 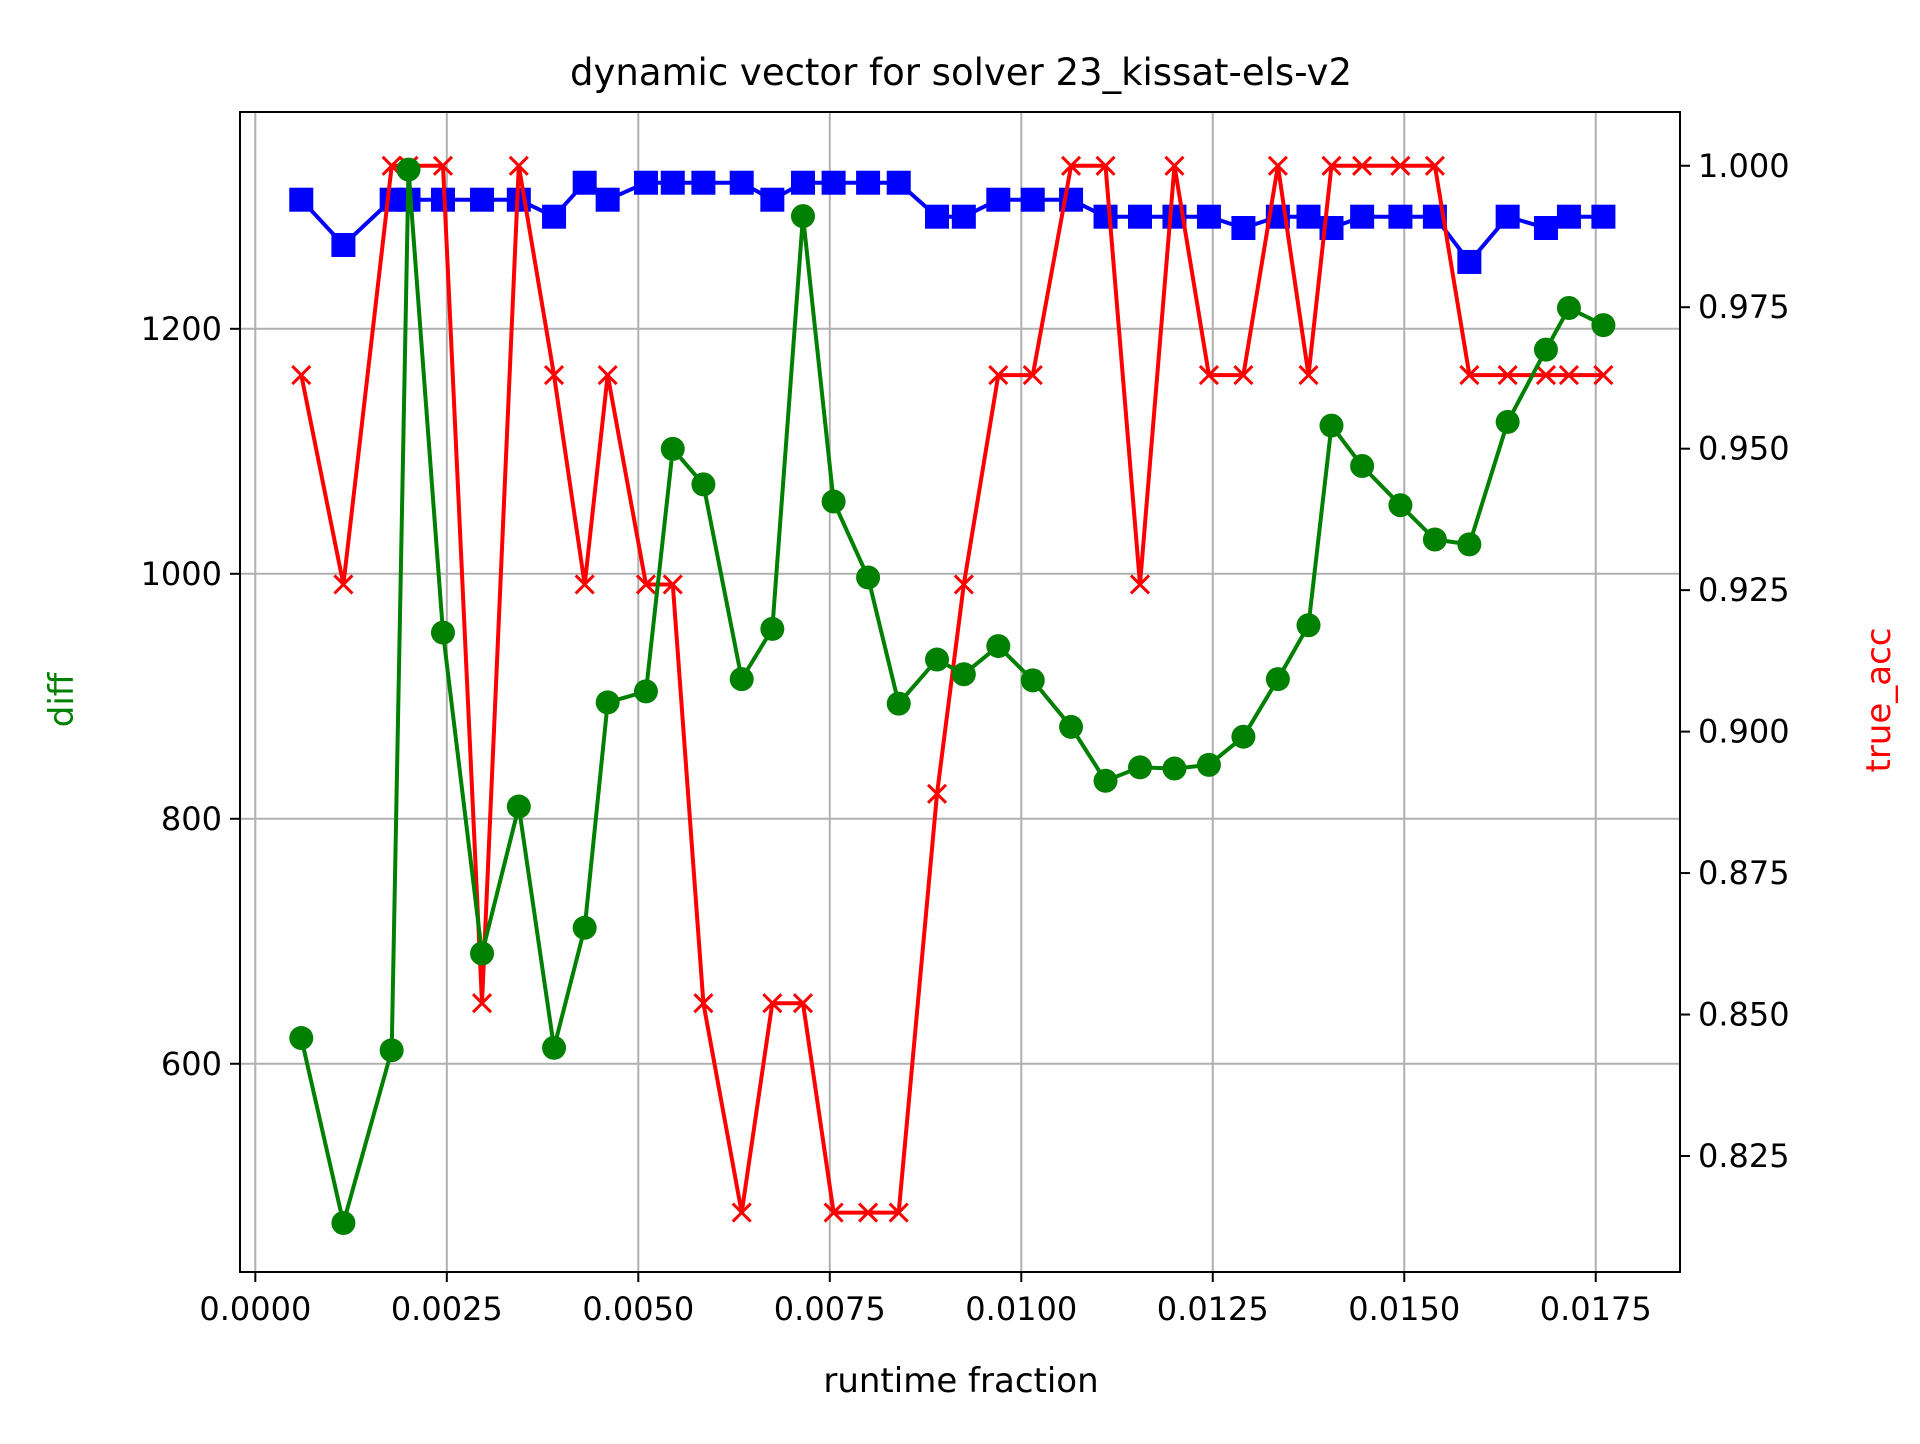 I want to click on series-line-blue, so click(x=951, y=222).